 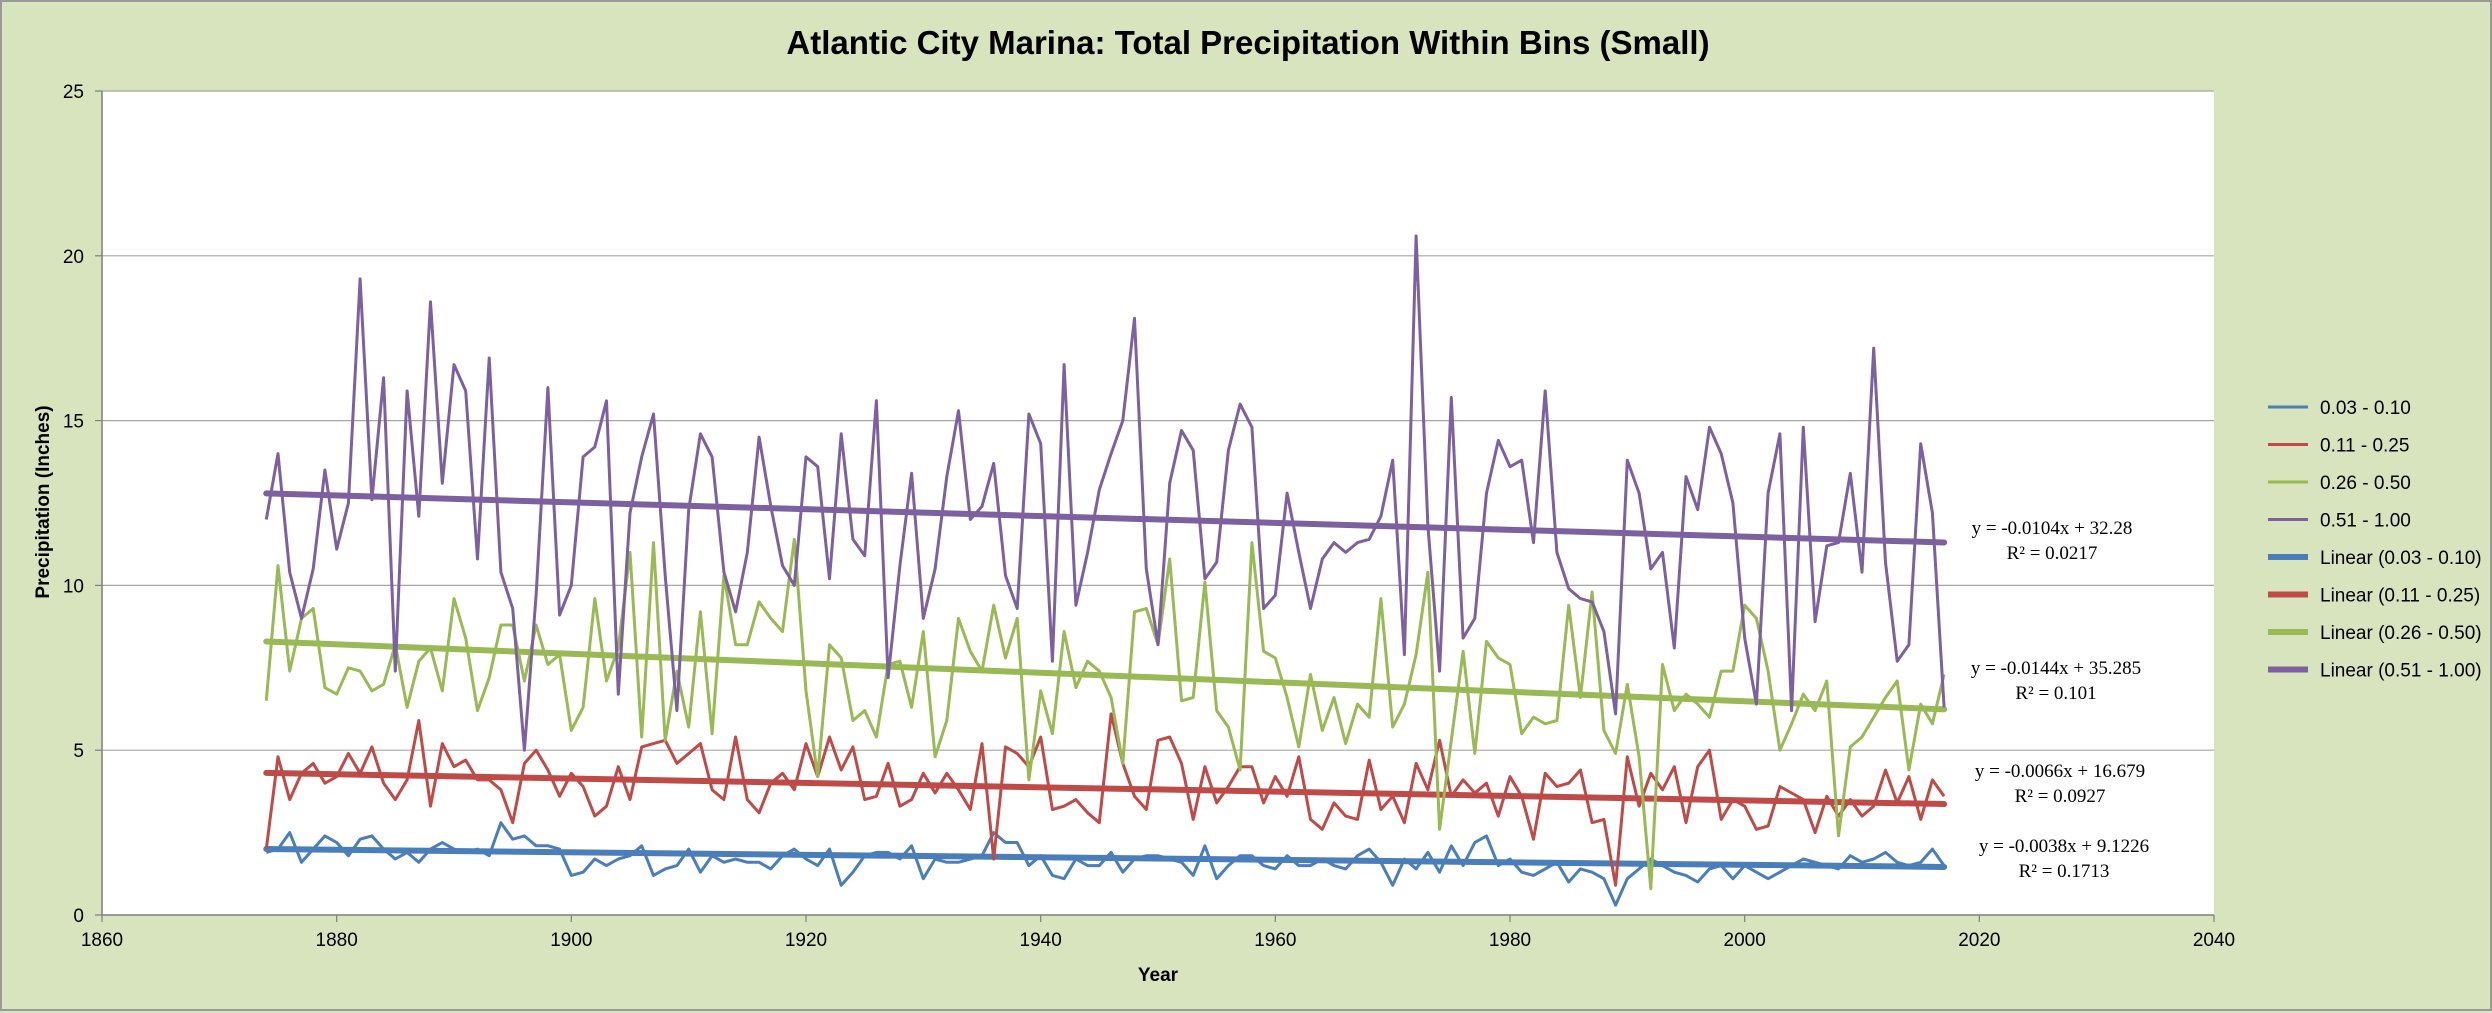 I want to click on trendline-equation: y = -0.0038x + 9.1226, so click(x=2064, y=846).